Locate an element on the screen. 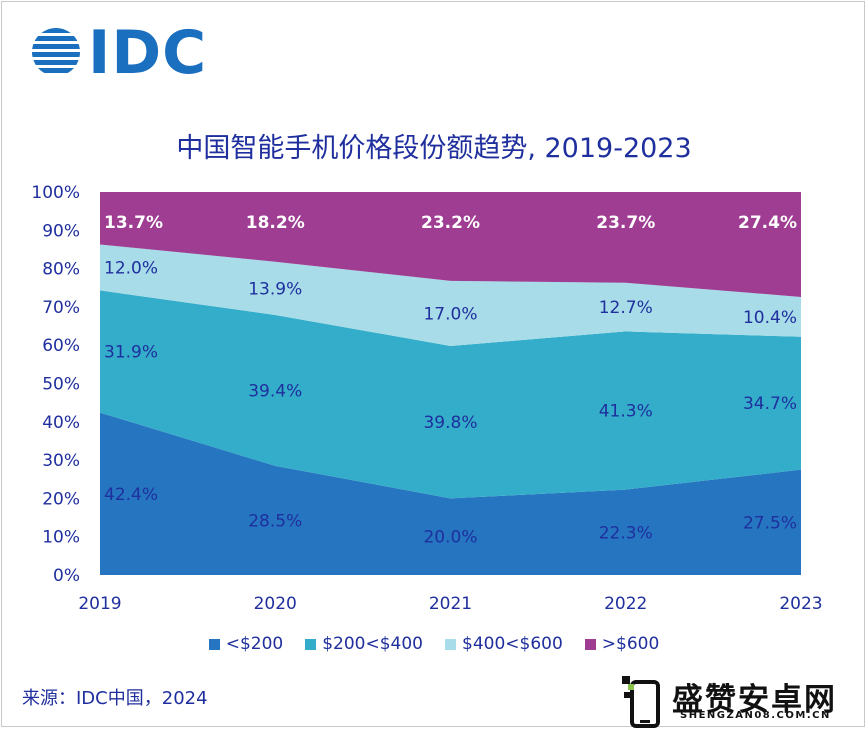 This screenshot has height=732, width=868. x-tick-label: 2020 is located at coordinates (275, 604).